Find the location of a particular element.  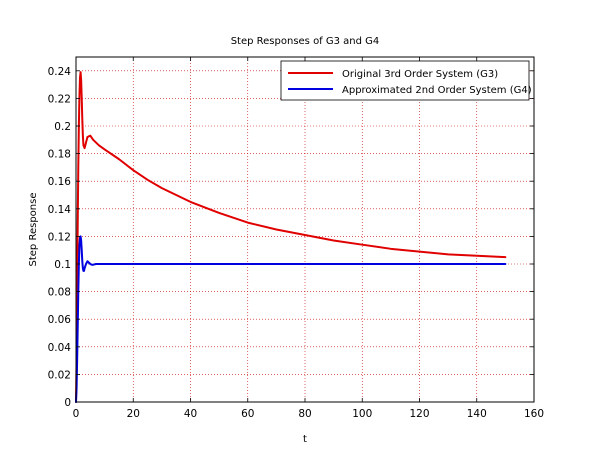

x-axis-label: t is located at coordinates (305, 439).